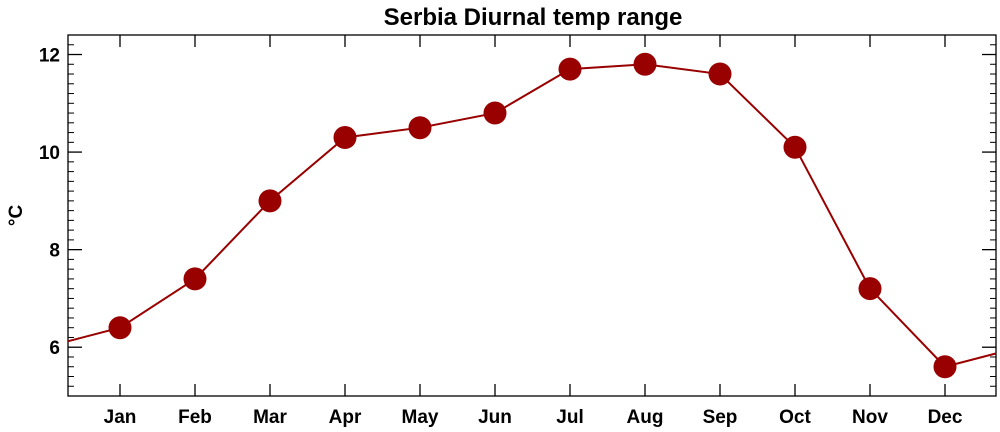  Describe the element at coordinates (270, 201) in the screenshot. I see `data-point-mar` at that location.